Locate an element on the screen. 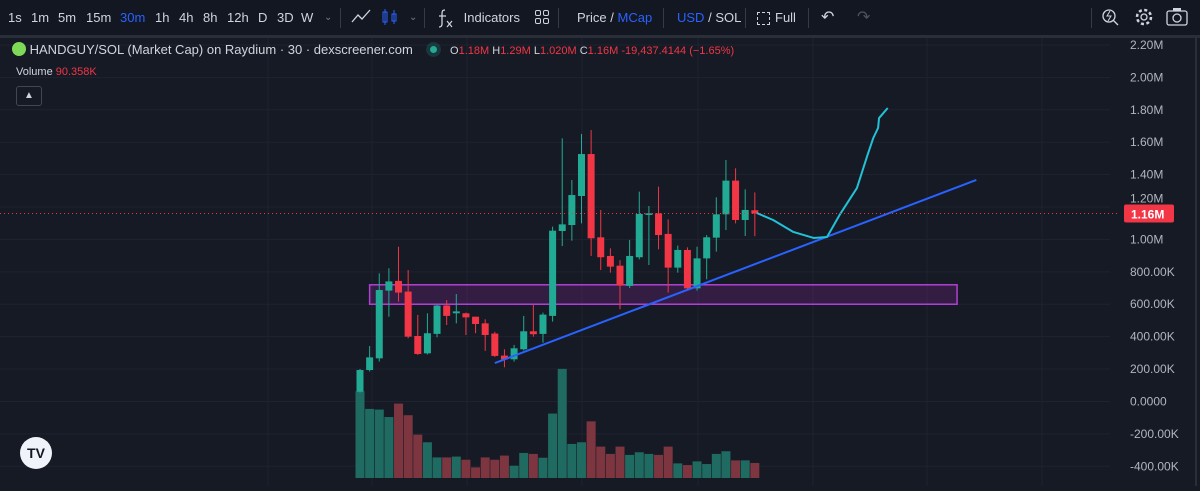 The height and width of the screenshot is (491, 1200). interval-D: D is located at coordinates (263, 17).